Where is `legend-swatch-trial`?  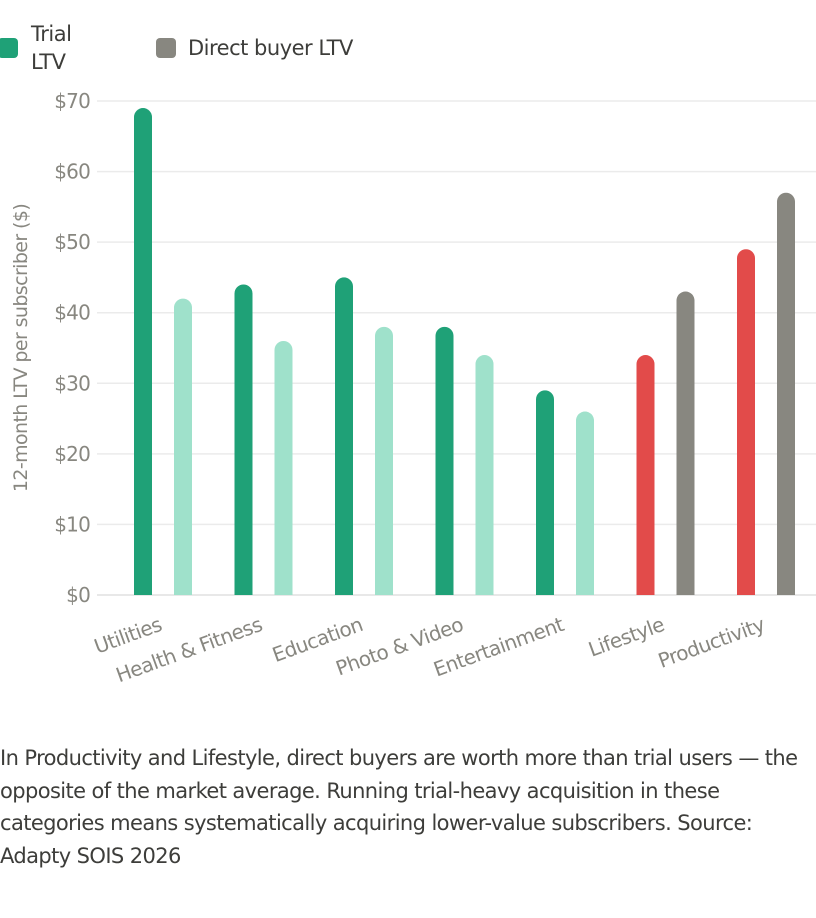 legend-swatch-trial is located at coordinates (9, 48).